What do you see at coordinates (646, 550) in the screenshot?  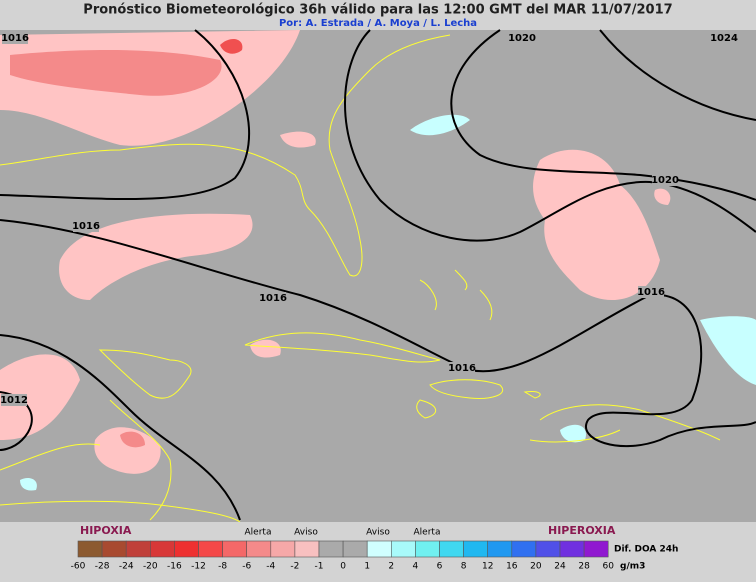 I see `unit-title: Dif. DOA 24h` at bounding box center [646, 550].